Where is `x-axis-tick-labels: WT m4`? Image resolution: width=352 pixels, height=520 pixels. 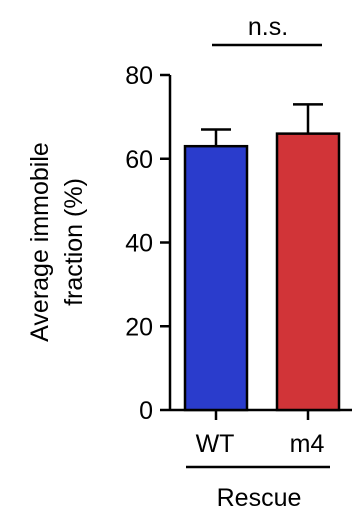
x-axis-tick-labels: WT m4 is located at coordinates (260, 444).